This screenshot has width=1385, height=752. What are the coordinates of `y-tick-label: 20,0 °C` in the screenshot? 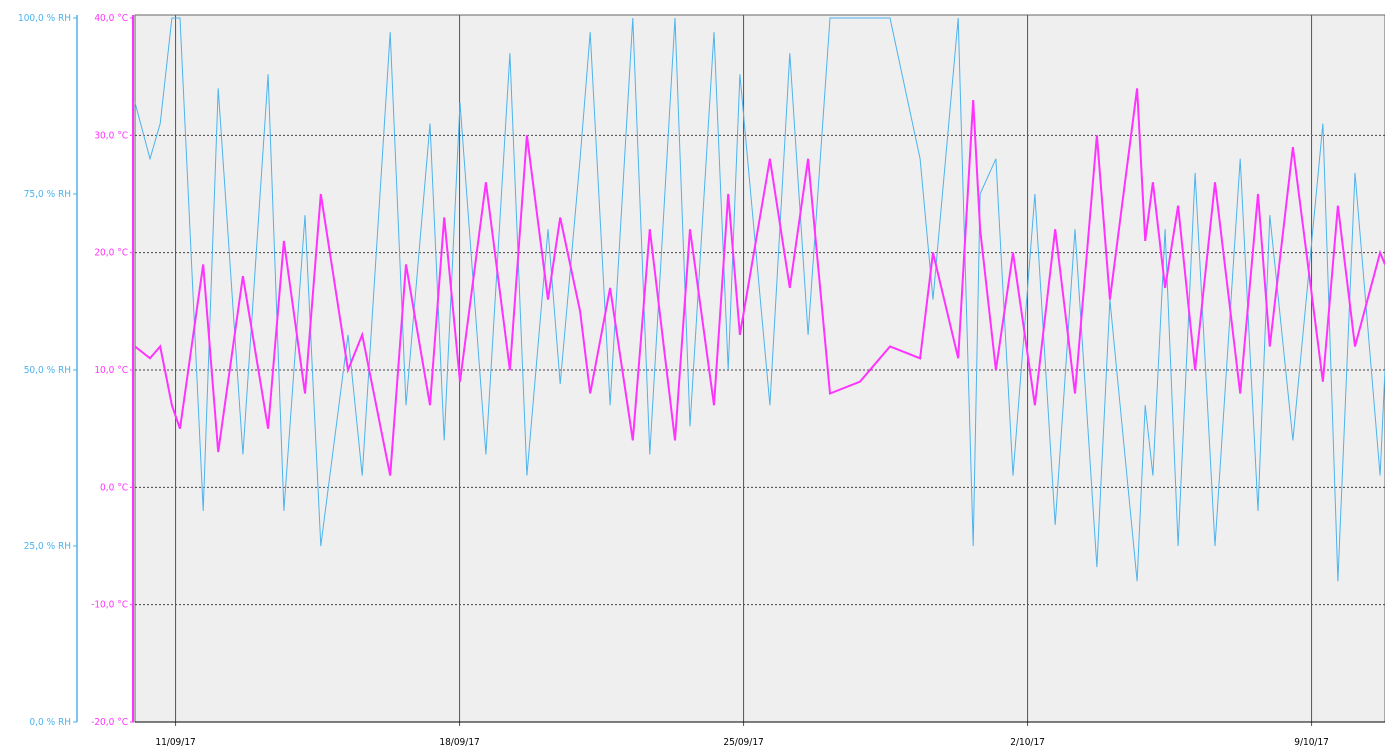 It's located at (111, 253).